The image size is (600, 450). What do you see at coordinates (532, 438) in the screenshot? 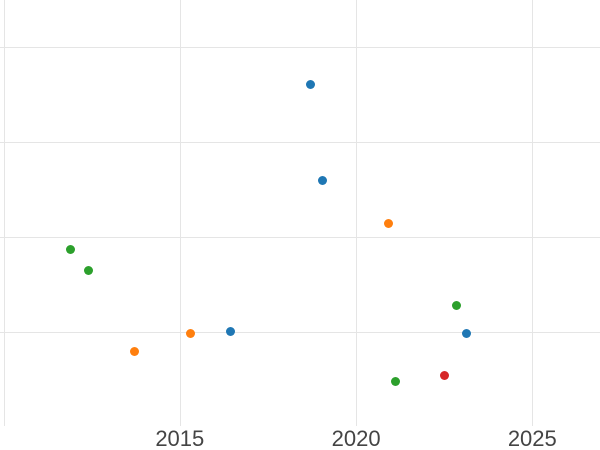
I see `x-tick-label: 2025` at bounding box center [532, 438].